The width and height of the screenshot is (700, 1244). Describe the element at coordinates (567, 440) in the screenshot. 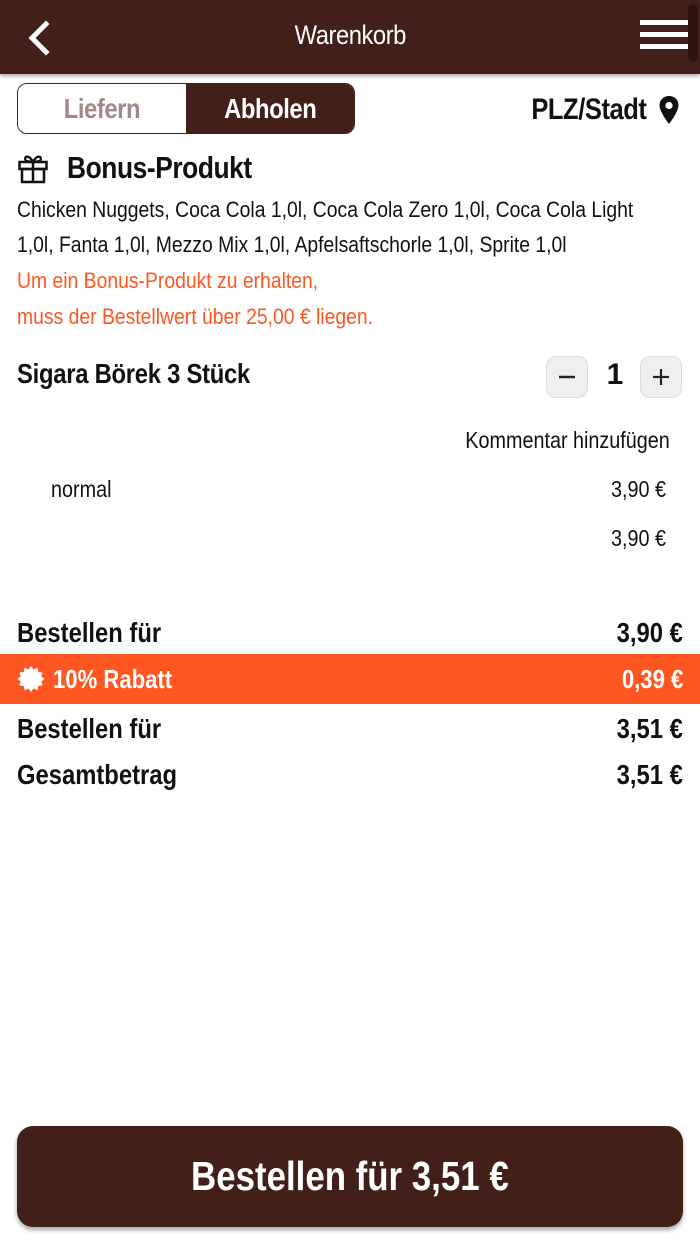

I see `add-comment-link: Kommentar hinzufügen` at that location.